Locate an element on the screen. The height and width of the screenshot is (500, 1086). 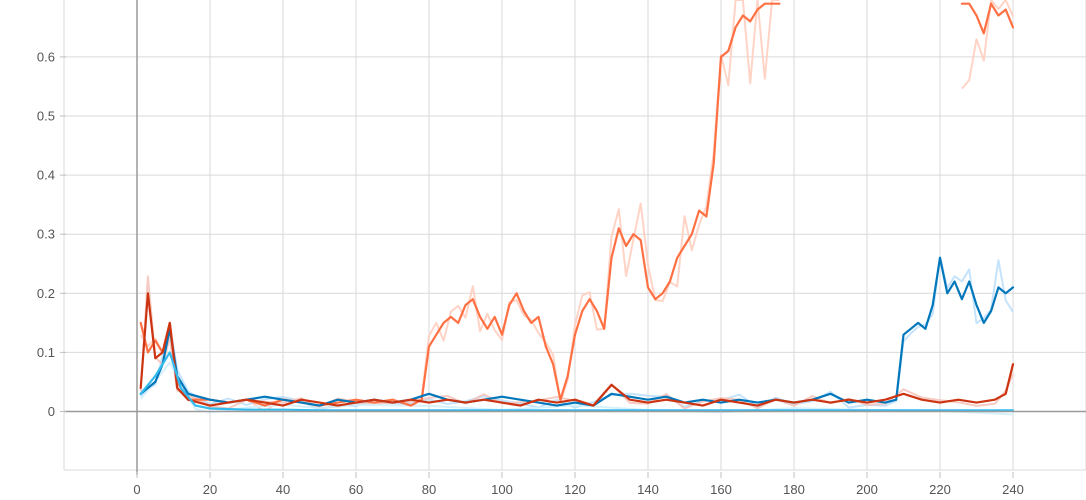
x-tick-label: 160 is located at coordinates (721, 489).